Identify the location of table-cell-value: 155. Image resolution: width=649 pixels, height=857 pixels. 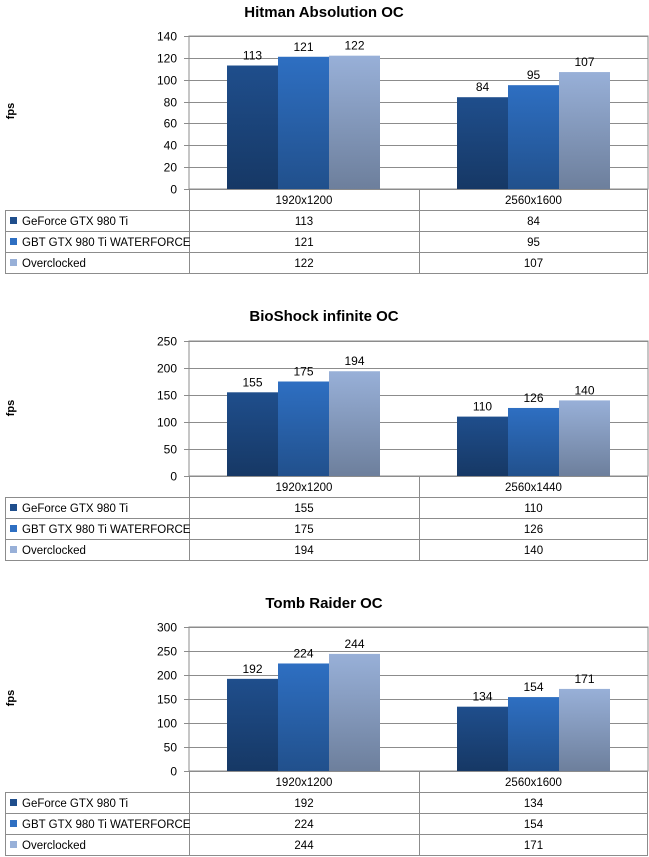
(303, 509).